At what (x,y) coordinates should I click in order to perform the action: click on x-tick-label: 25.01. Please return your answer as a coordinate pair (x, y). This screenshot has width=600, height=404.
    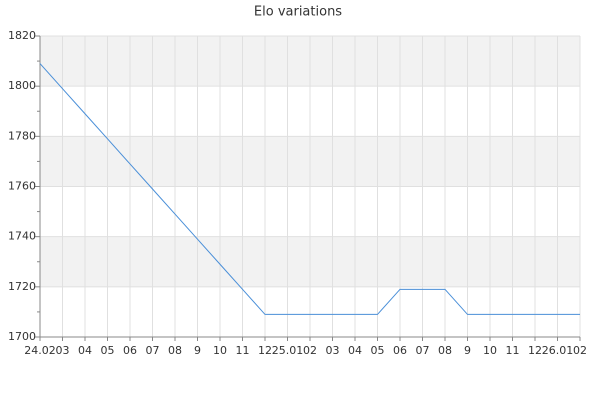
    Looking at the image, I should click on (288, 350).